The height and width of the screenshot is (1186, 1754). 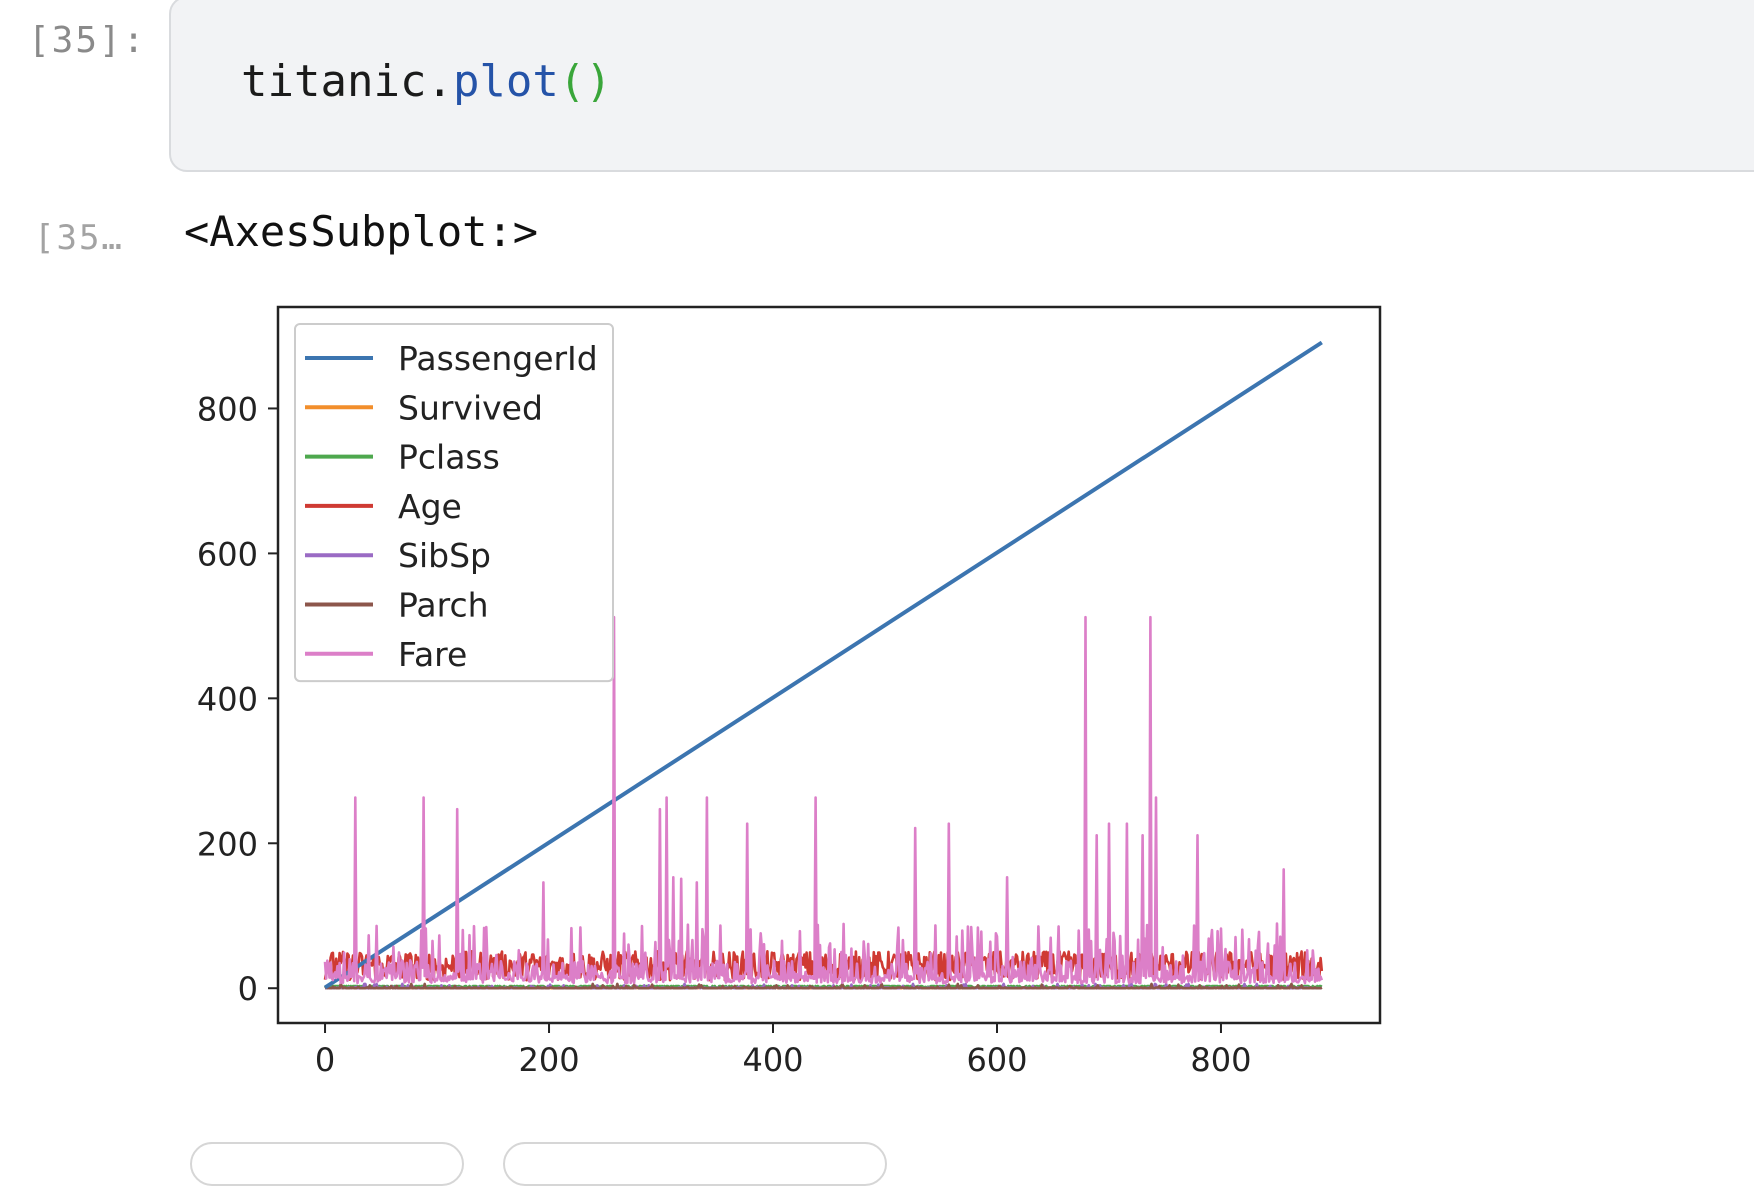 I want to click on x-axis: 0 200 400 600 800, so click(x=783, y=1051).